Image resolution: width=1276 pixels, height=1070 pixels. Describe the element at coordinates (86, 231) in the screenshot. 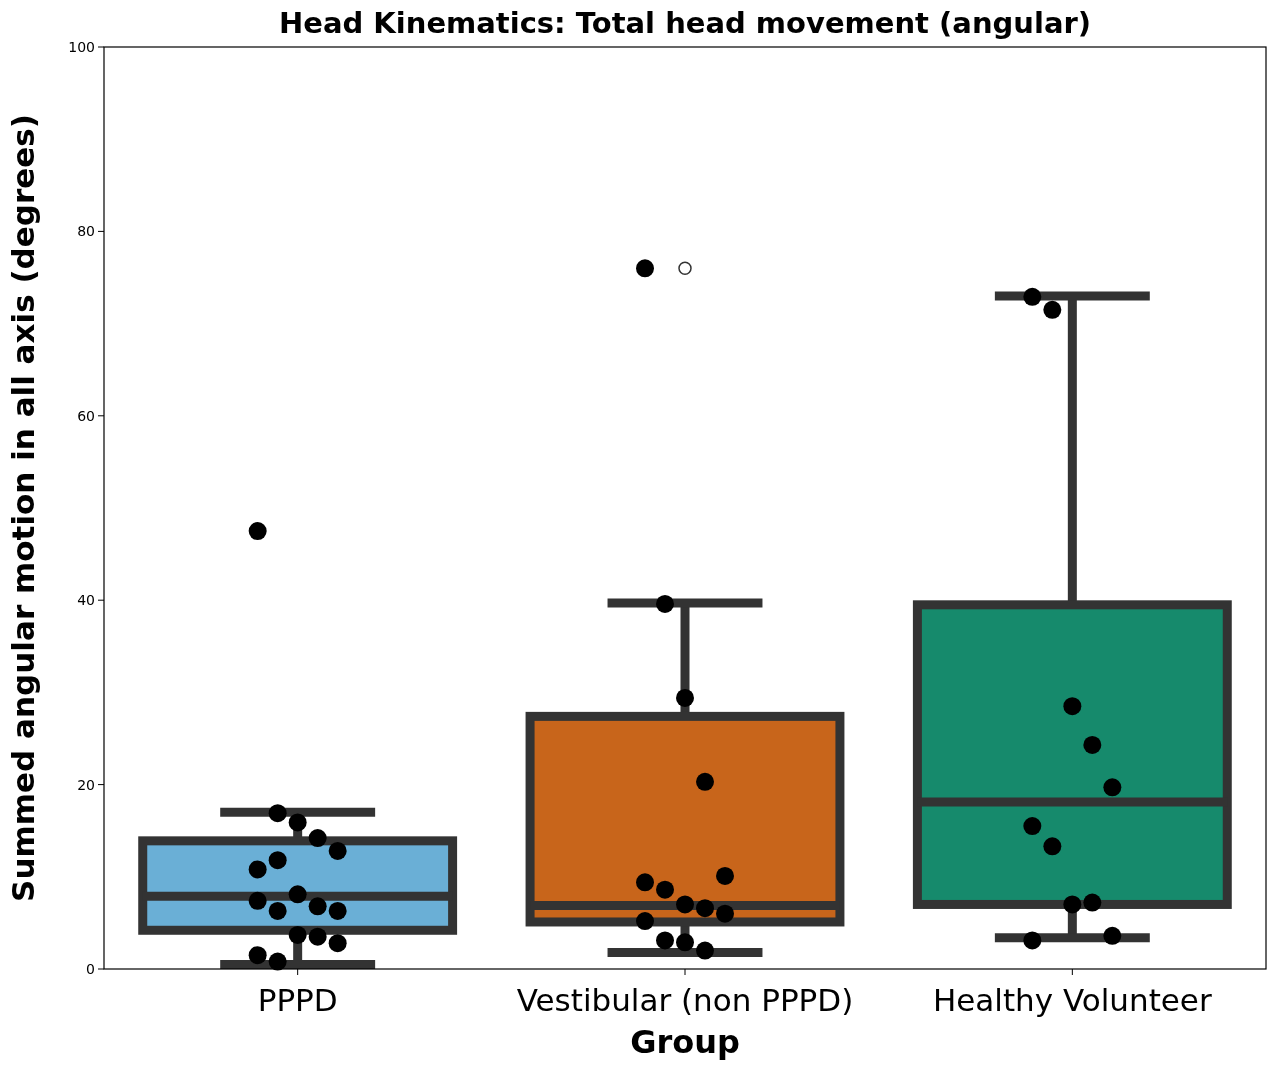

I see `y-tick-label: 80` at that location.